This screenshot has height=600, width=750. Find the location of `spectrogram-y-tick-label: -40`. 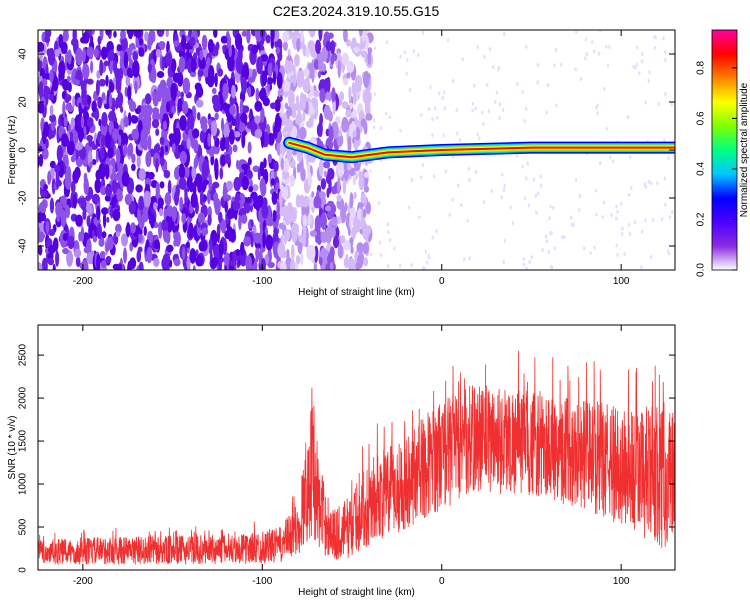

spectrogram-y-tick-label: -40 is located at coordinates (23, 245).